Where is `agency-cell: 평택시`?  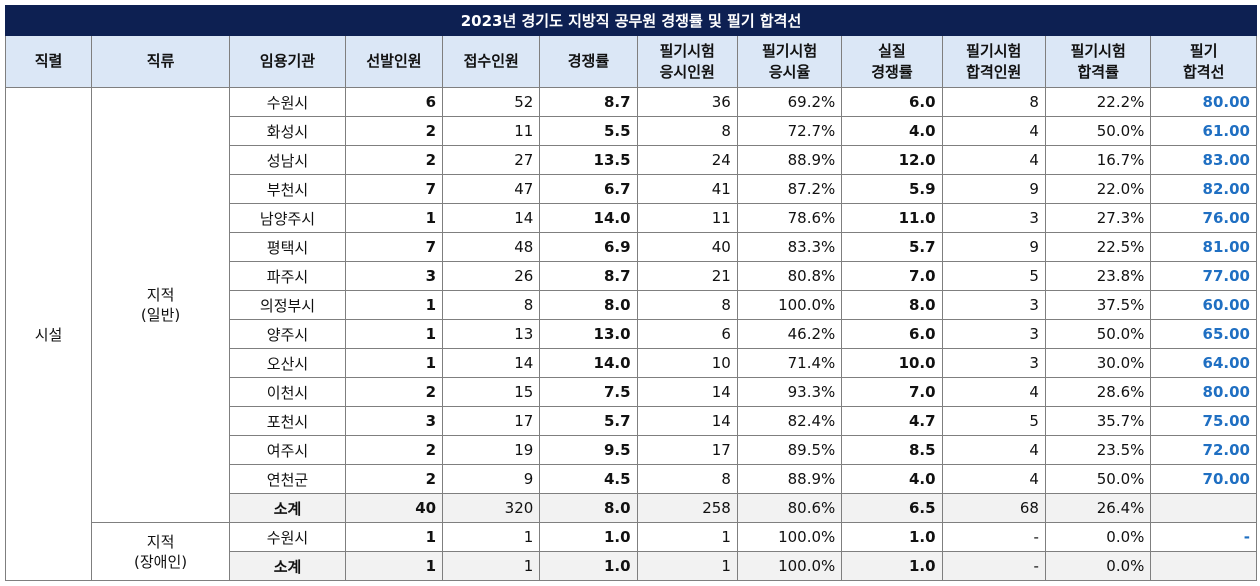
agency-cell: 평택시 is located at coordinates (287, 247).